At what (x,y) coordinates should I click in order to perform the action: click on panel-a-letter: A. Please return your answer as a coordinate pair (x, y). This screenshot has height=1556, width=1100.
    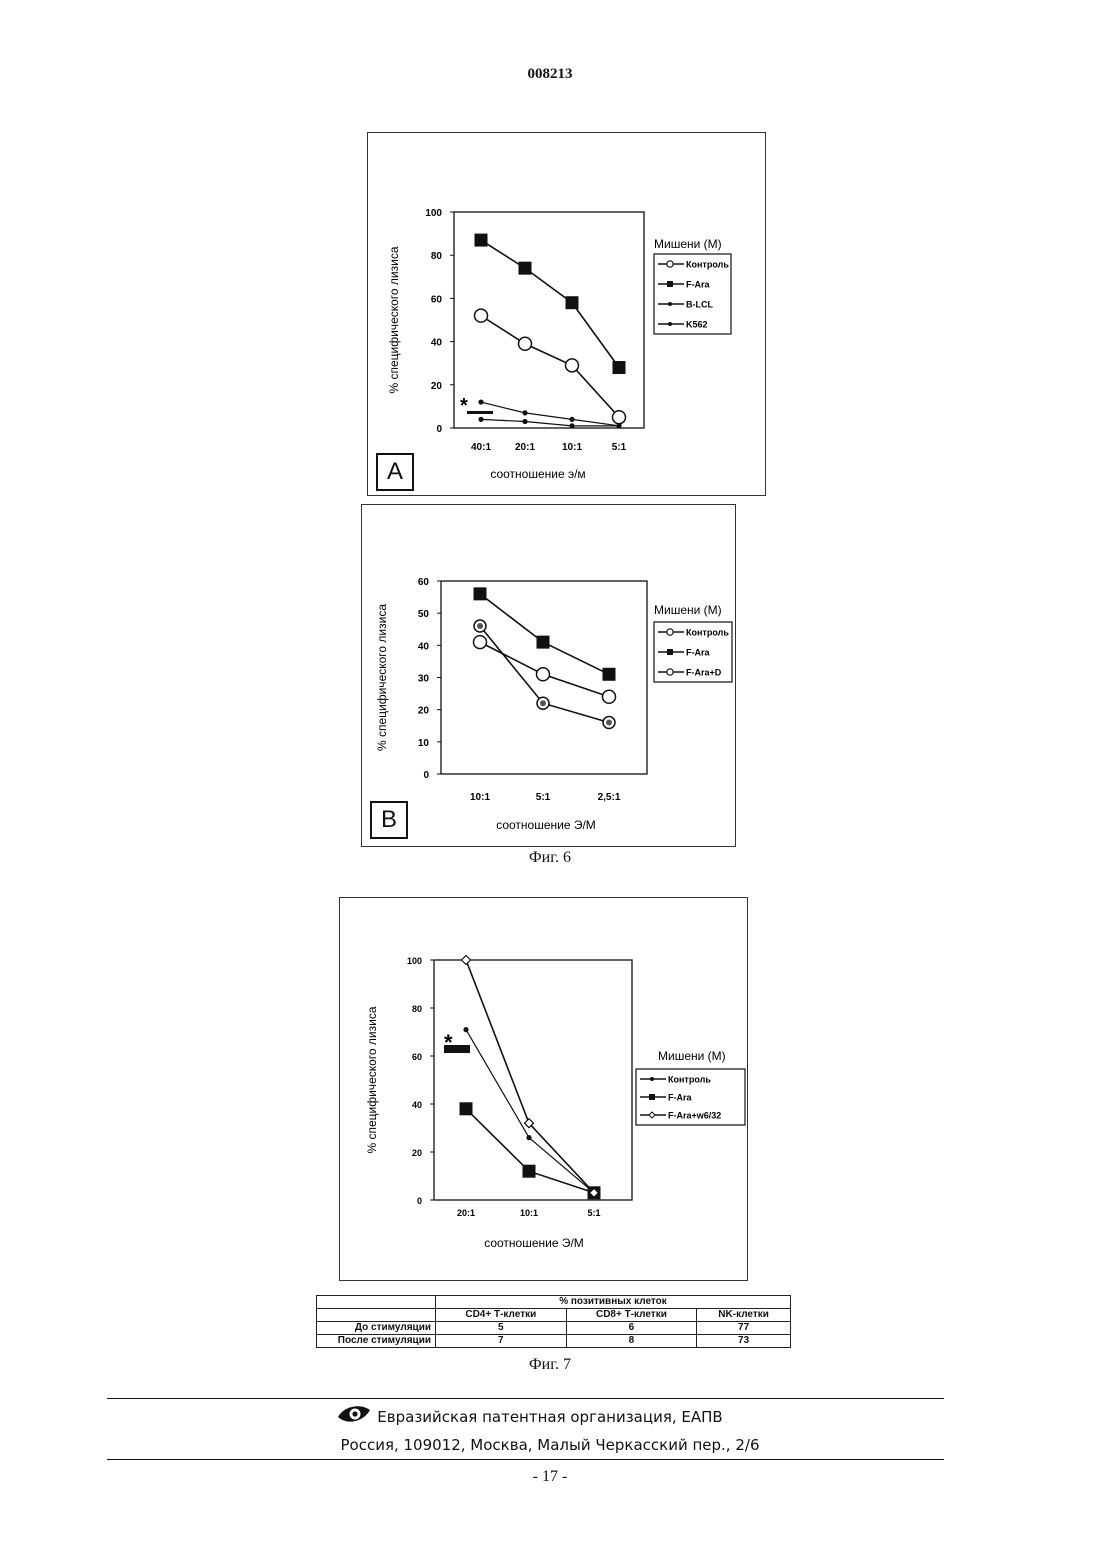
    Looking at the image, I should click on (395, 472).